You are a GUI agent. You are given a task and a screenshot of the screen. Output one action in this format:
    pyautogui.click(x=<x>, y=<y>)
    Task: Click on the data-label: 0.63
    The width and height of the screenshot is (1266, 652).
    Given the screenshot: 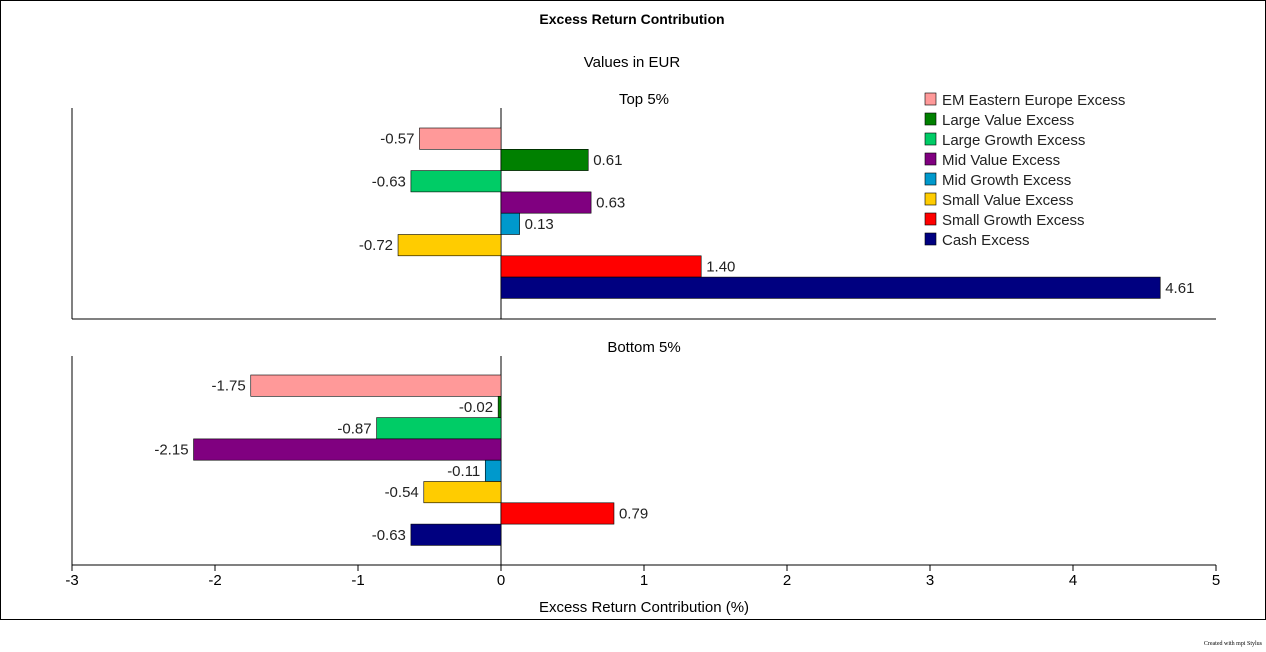 What is the action you would take?
    pyautogui.click(x=610, y=203)
    